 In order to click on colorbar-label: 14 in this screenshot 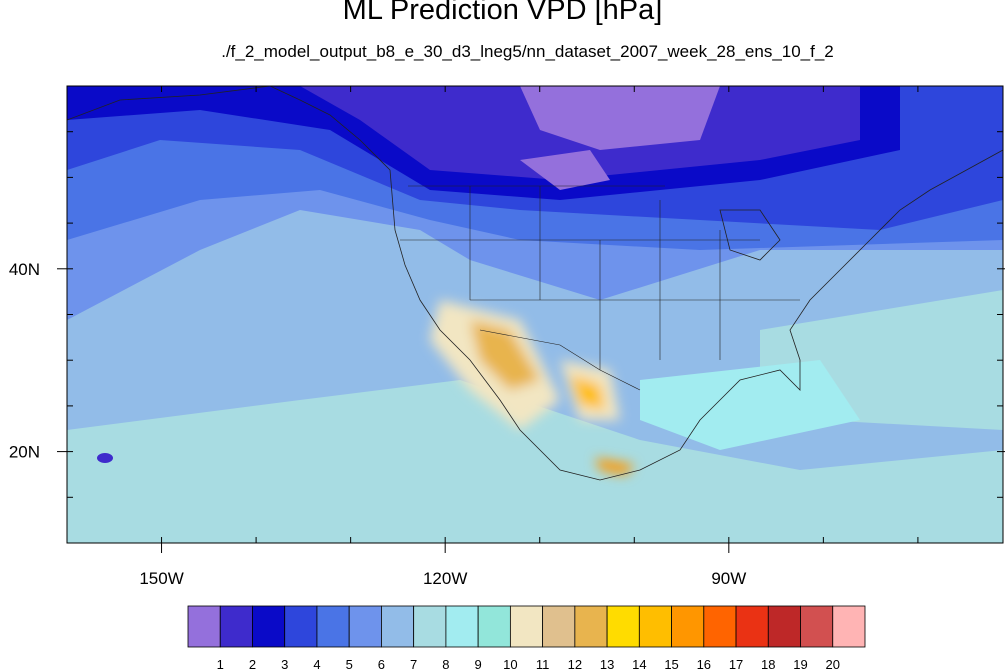, I will do `click(639, 664)`.